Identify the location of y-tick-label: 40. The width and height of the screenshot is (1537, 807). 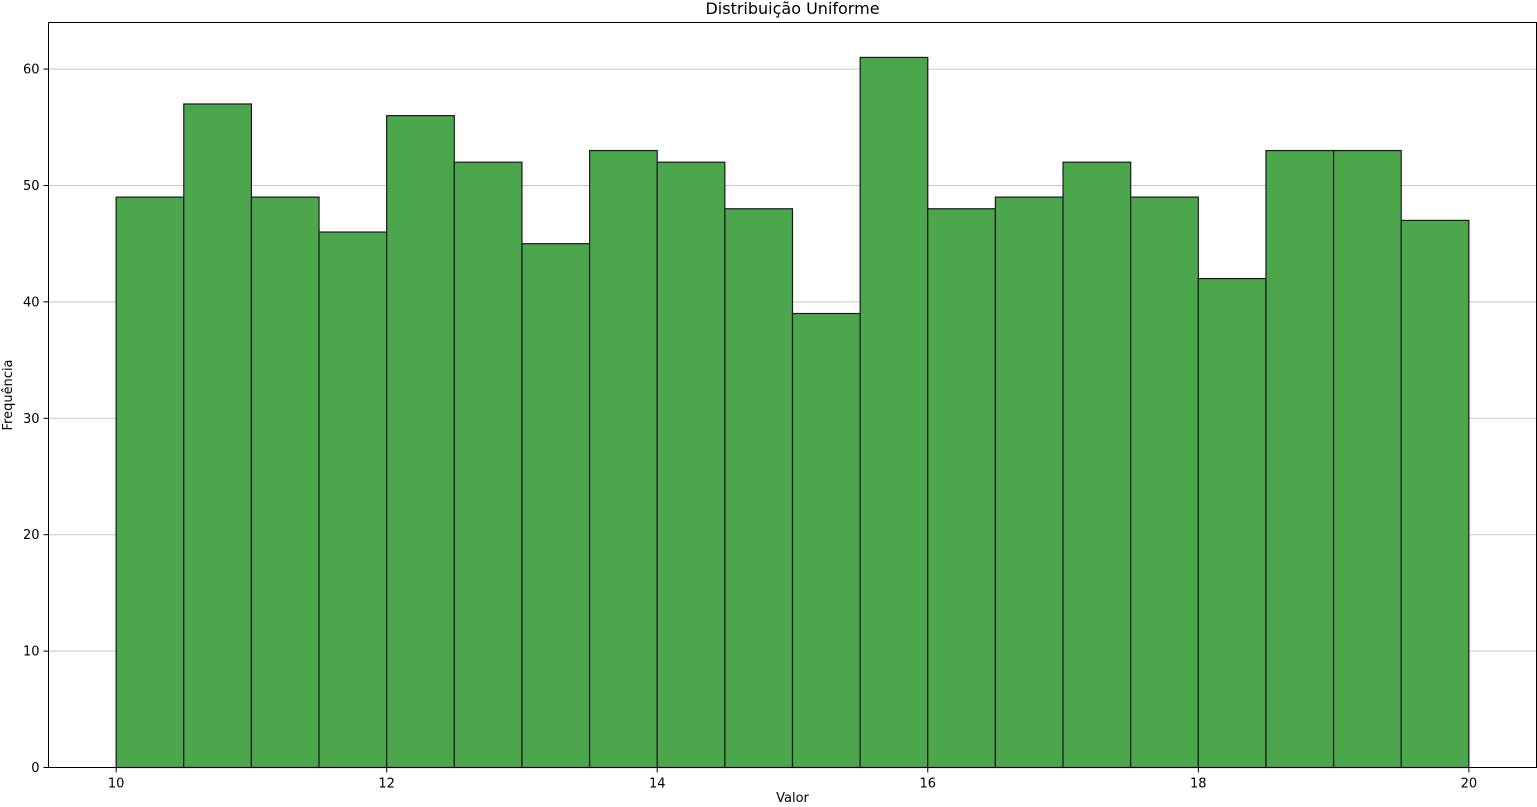
(31, 302).